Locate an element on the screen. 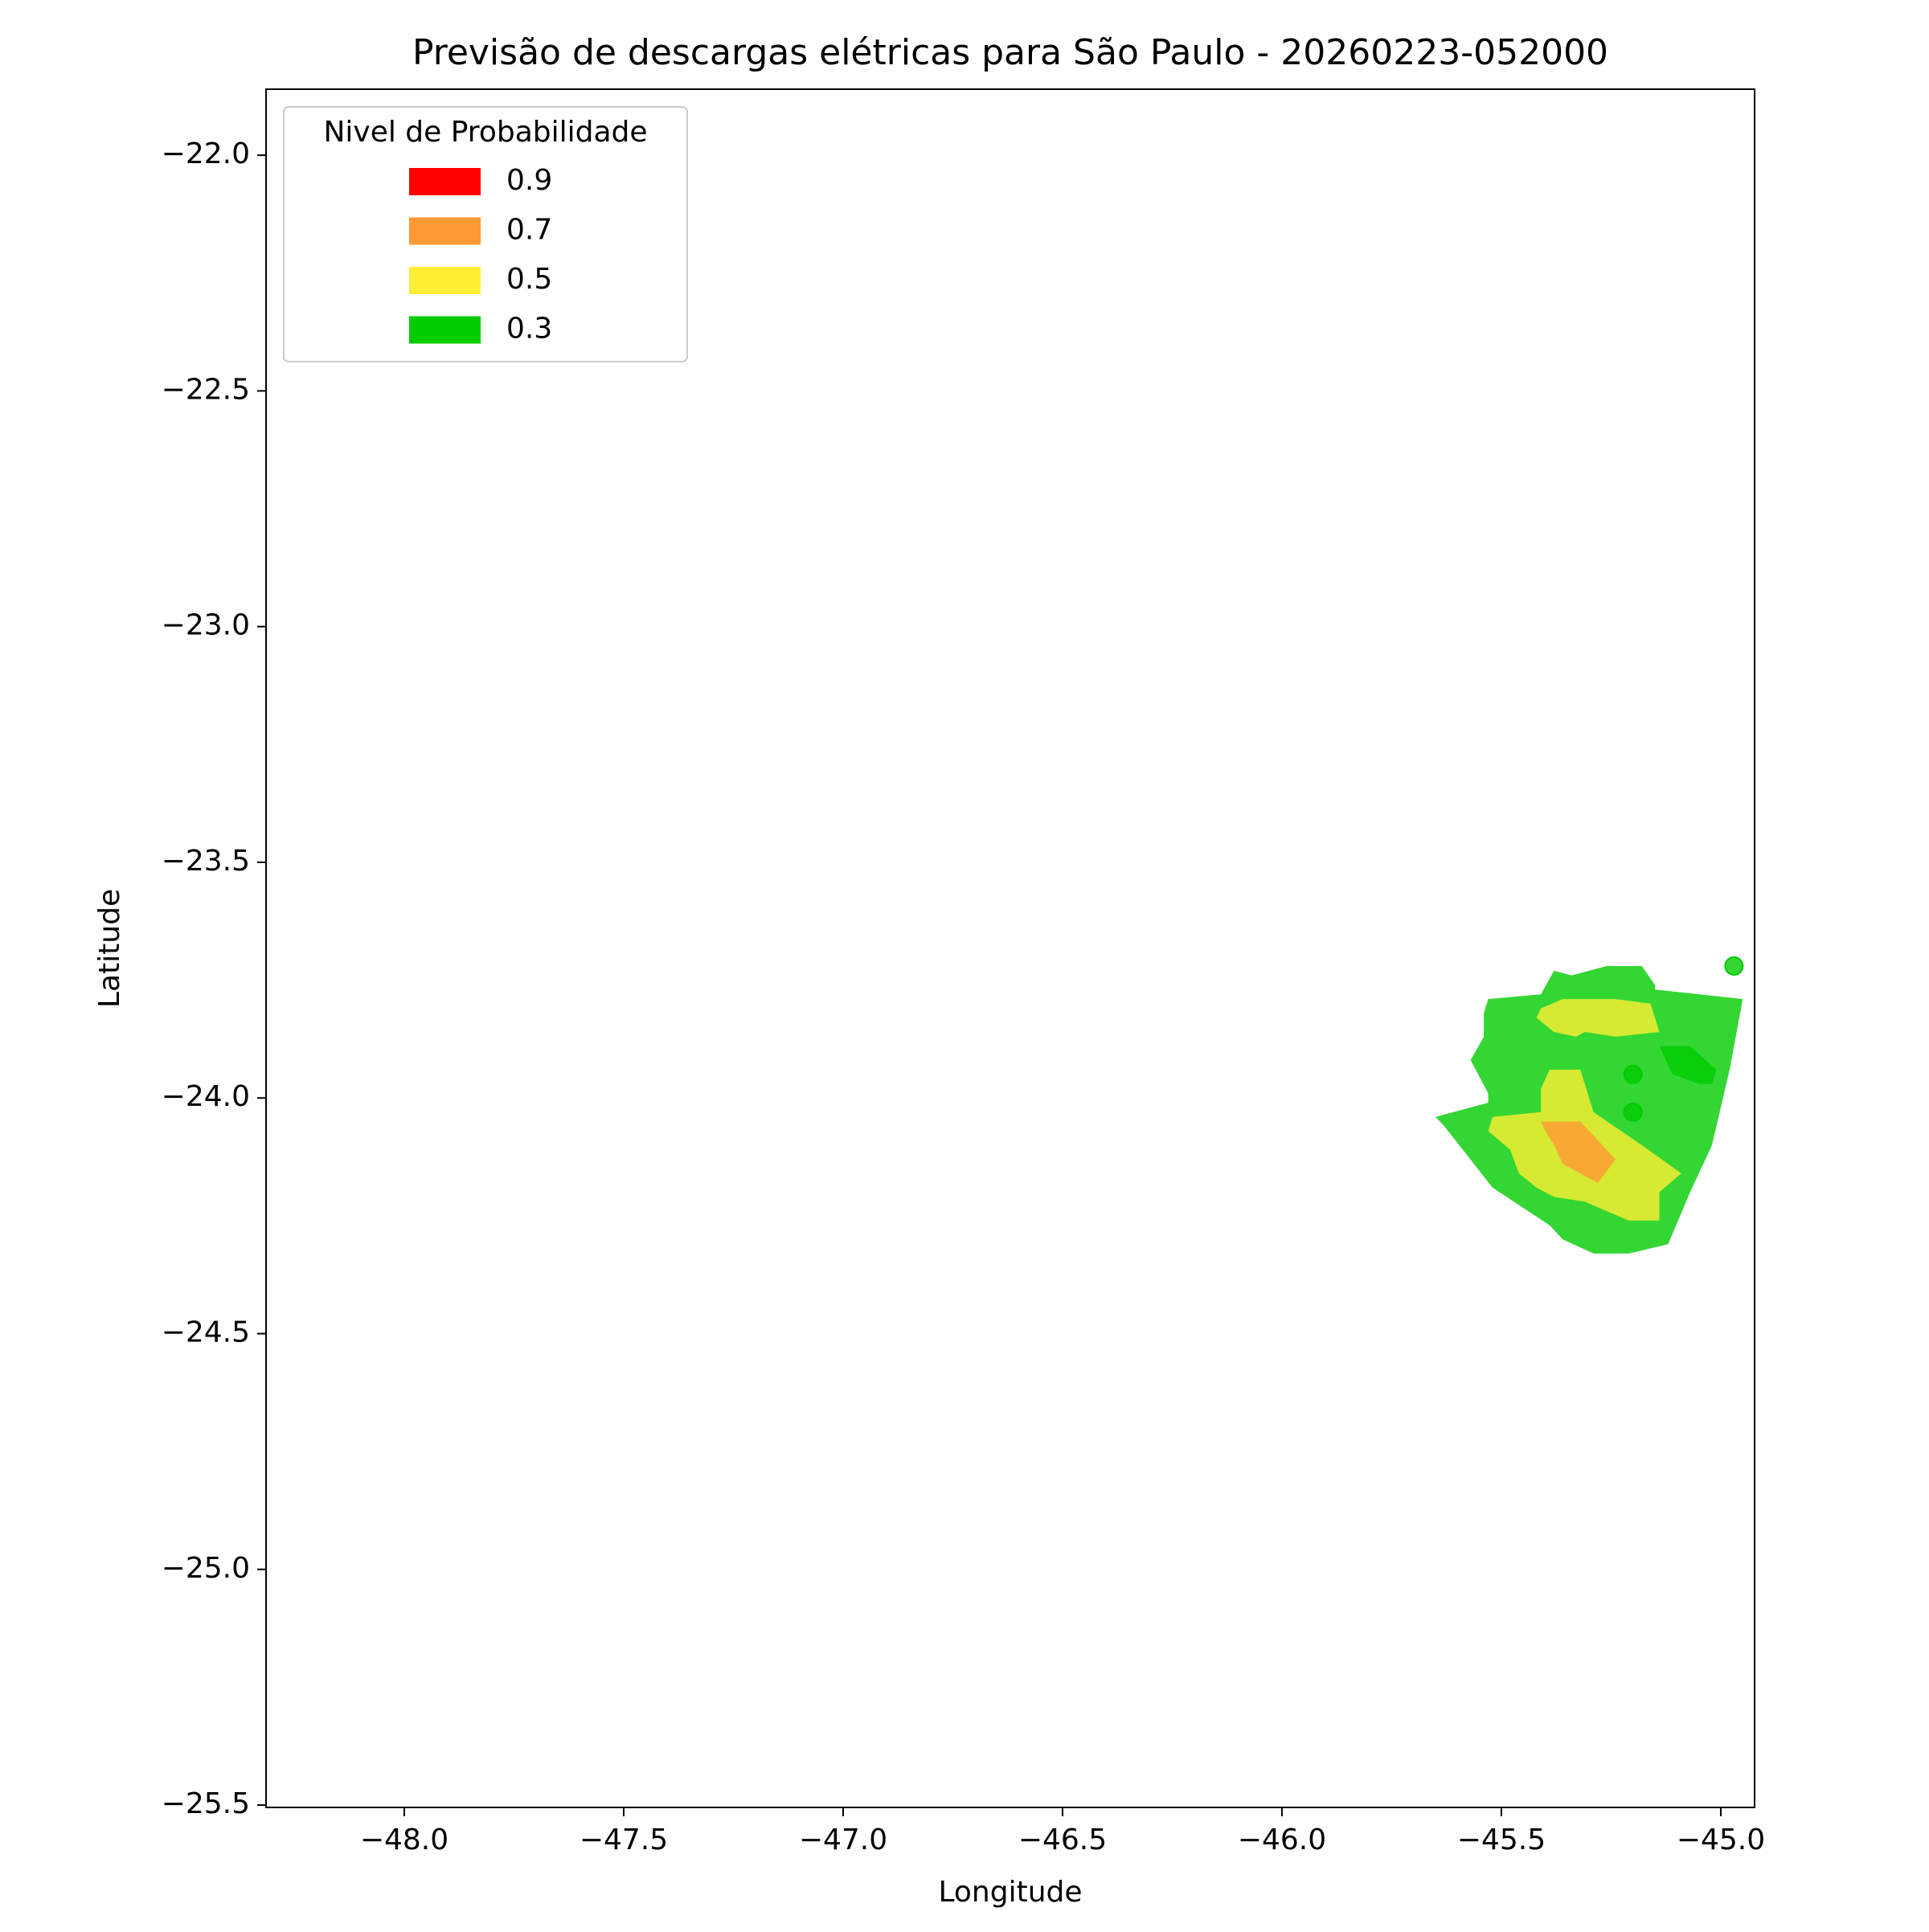 The image size is (1929, 1932). y-tick-label: −22.5 is located at coordinates (206, 389).